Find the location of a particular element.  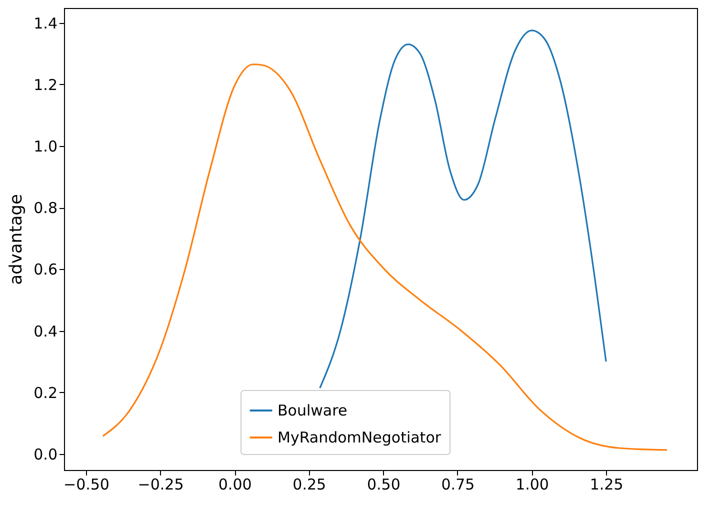

y-tick-label: 0.6 is located at coordinates (46, 269).